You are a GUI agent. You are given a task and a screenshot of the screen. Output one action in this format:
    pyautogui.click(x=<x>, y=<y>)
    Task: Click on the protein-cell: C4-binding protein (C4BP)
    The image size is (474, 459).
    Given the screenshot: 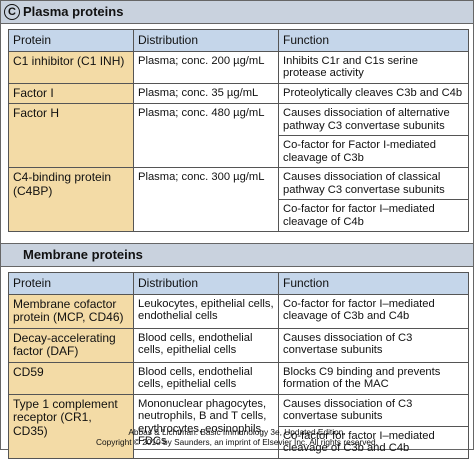 What is the action you would take?
    pyautogui.click(x=71, y=199)
    